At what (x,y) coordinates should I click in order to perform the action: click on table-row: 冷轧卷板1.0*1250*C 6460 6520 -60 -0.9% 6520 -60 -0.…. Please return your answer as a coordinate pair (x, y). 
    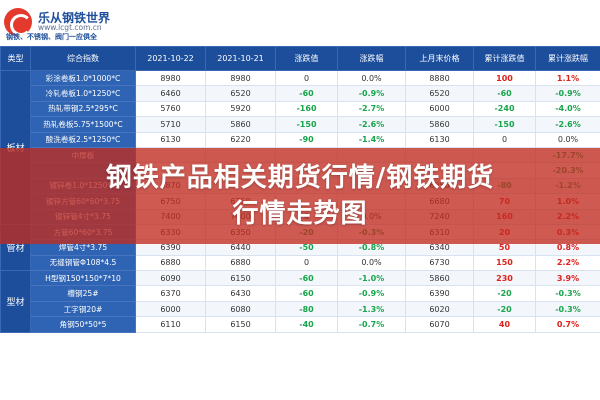
    Looking at the image, I should click on (300, 93).